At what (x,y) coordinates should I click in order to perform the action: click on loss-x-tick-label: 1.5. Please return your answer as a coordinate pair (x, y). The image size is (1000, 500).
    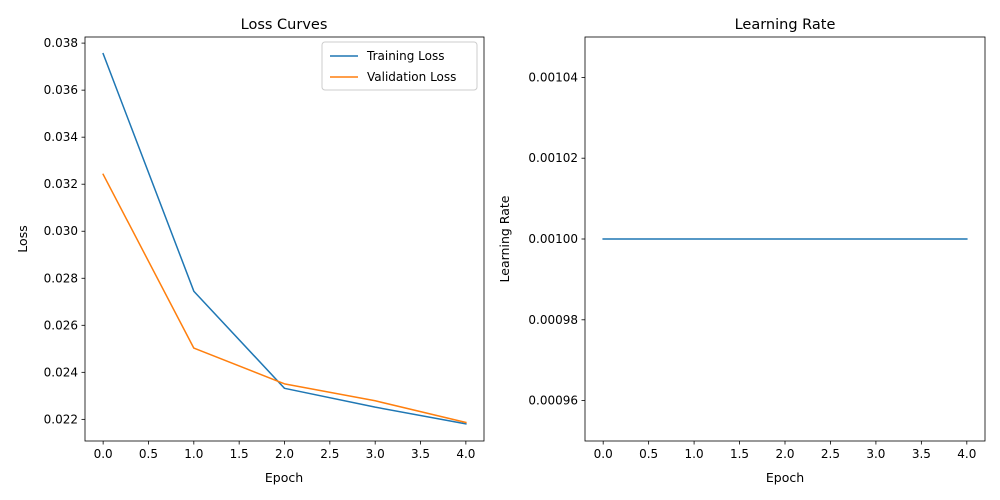
    Looking at the image, I should click on (239, 454).